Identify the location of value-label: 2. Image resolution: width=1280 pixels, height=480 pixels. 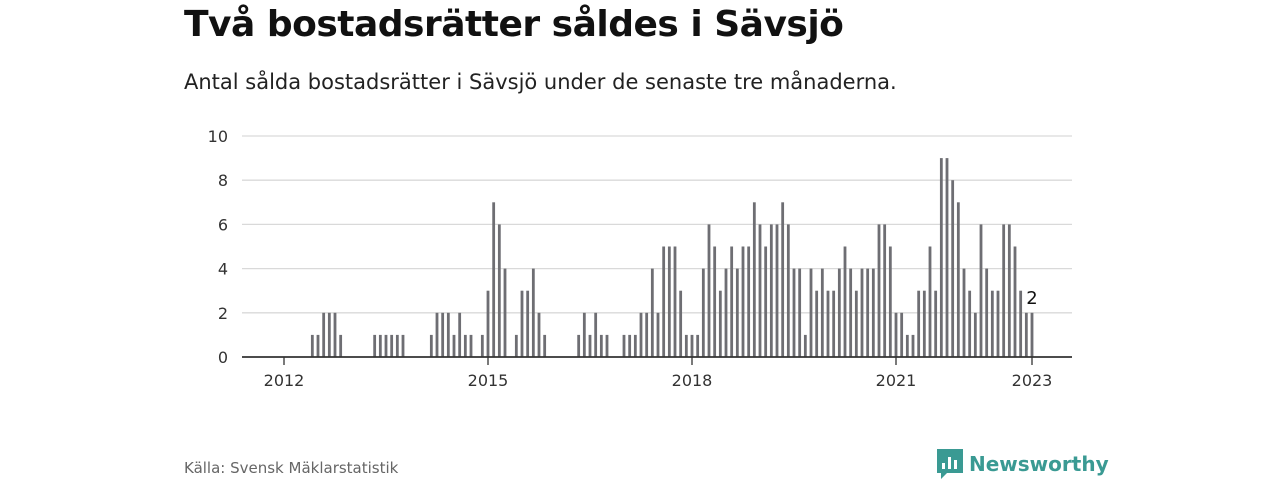
(1031, 298).